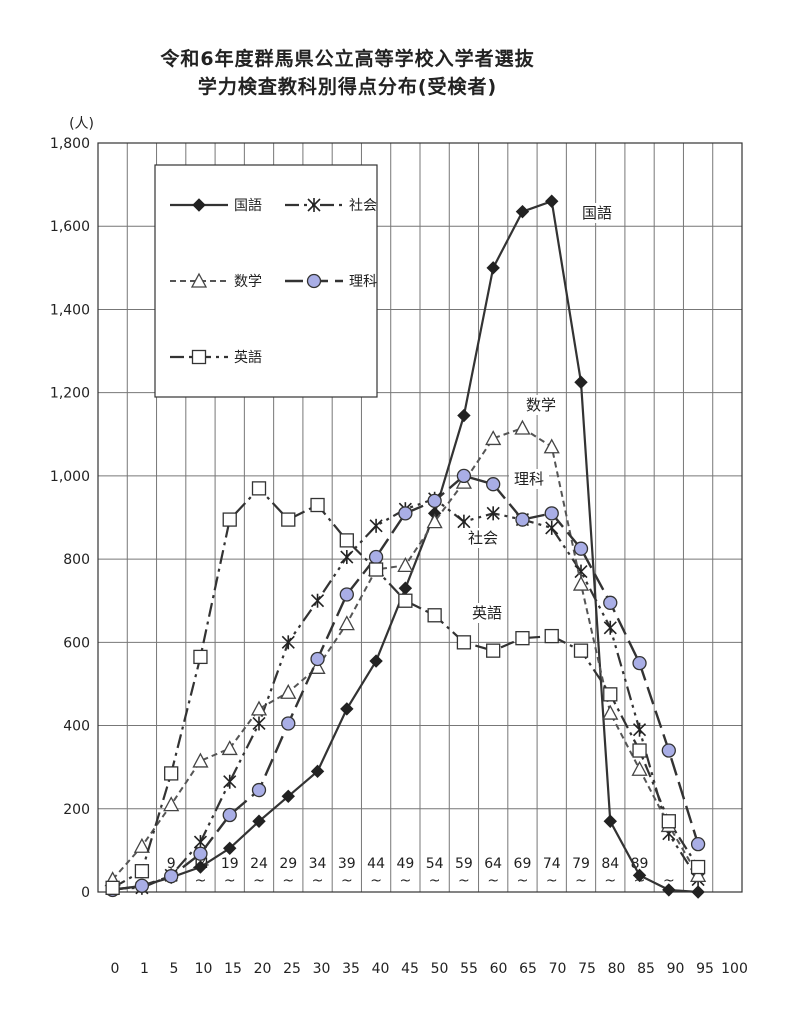 This screenshot has width=785, height=1024. Describe the element at coordinates (70, 227) in the screenshot. I see `y-tick-label: 1,600` at that location.